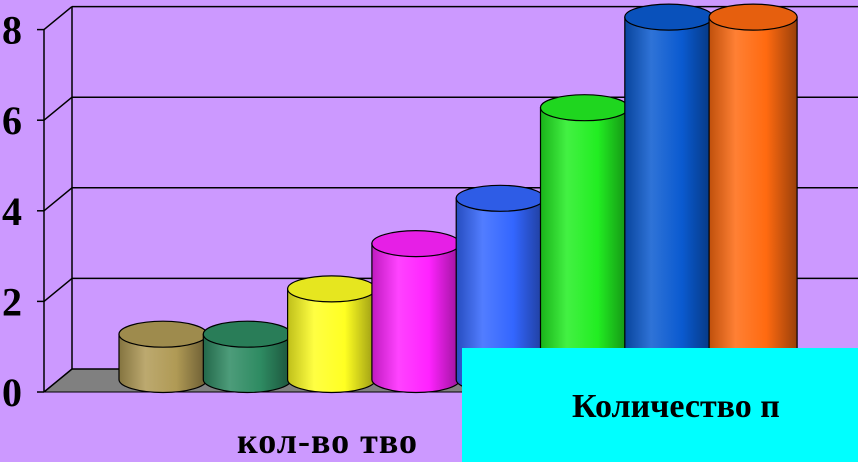 The height and width of the screenshot is (462, 858). Describe the element at coordinates (12, 211) in the screenshot. I see `y-tick-label-4: 4` at that location.